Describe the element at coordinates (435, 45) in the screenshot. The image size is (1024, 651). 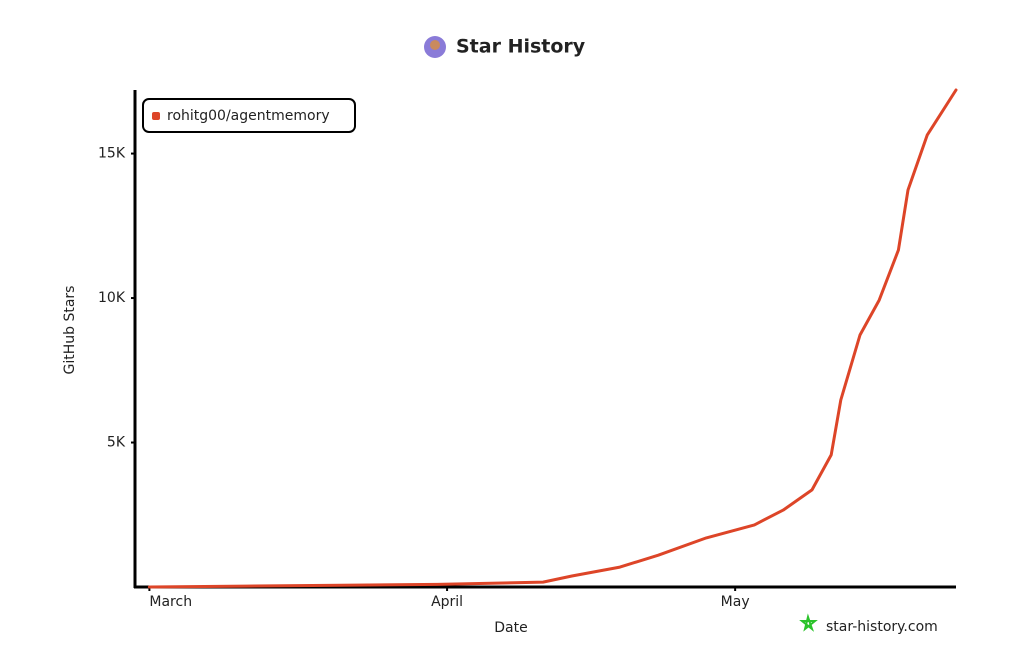
I see `avatar-face` at that location.